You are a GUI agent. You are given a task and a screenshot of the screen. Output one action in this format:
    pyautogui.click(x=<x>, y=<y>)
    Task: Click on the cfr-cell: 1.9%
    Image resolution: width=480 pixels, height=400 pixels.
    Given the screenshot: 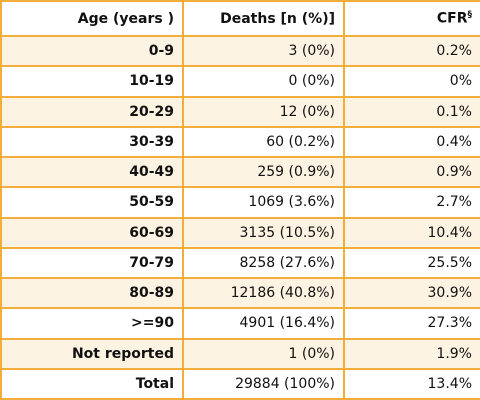 What is the action you would take?
    pyautogui.click(x=411, y=353)
    